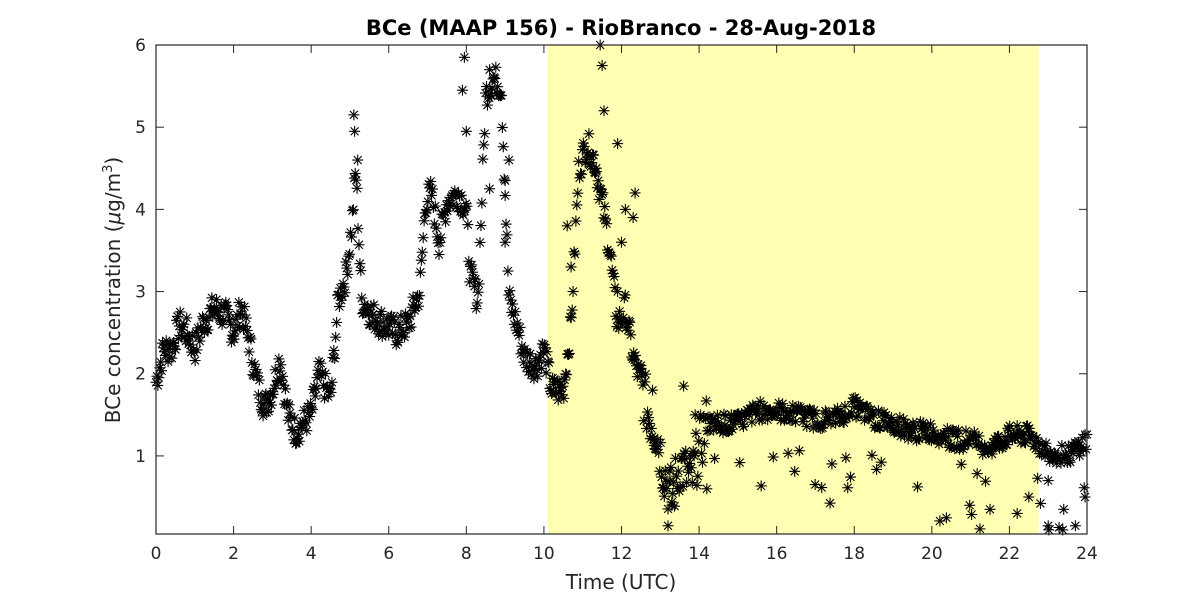 This screenshot has height=600, width=1200. I want to click on x-tick-label: 8, so click(466, 554).